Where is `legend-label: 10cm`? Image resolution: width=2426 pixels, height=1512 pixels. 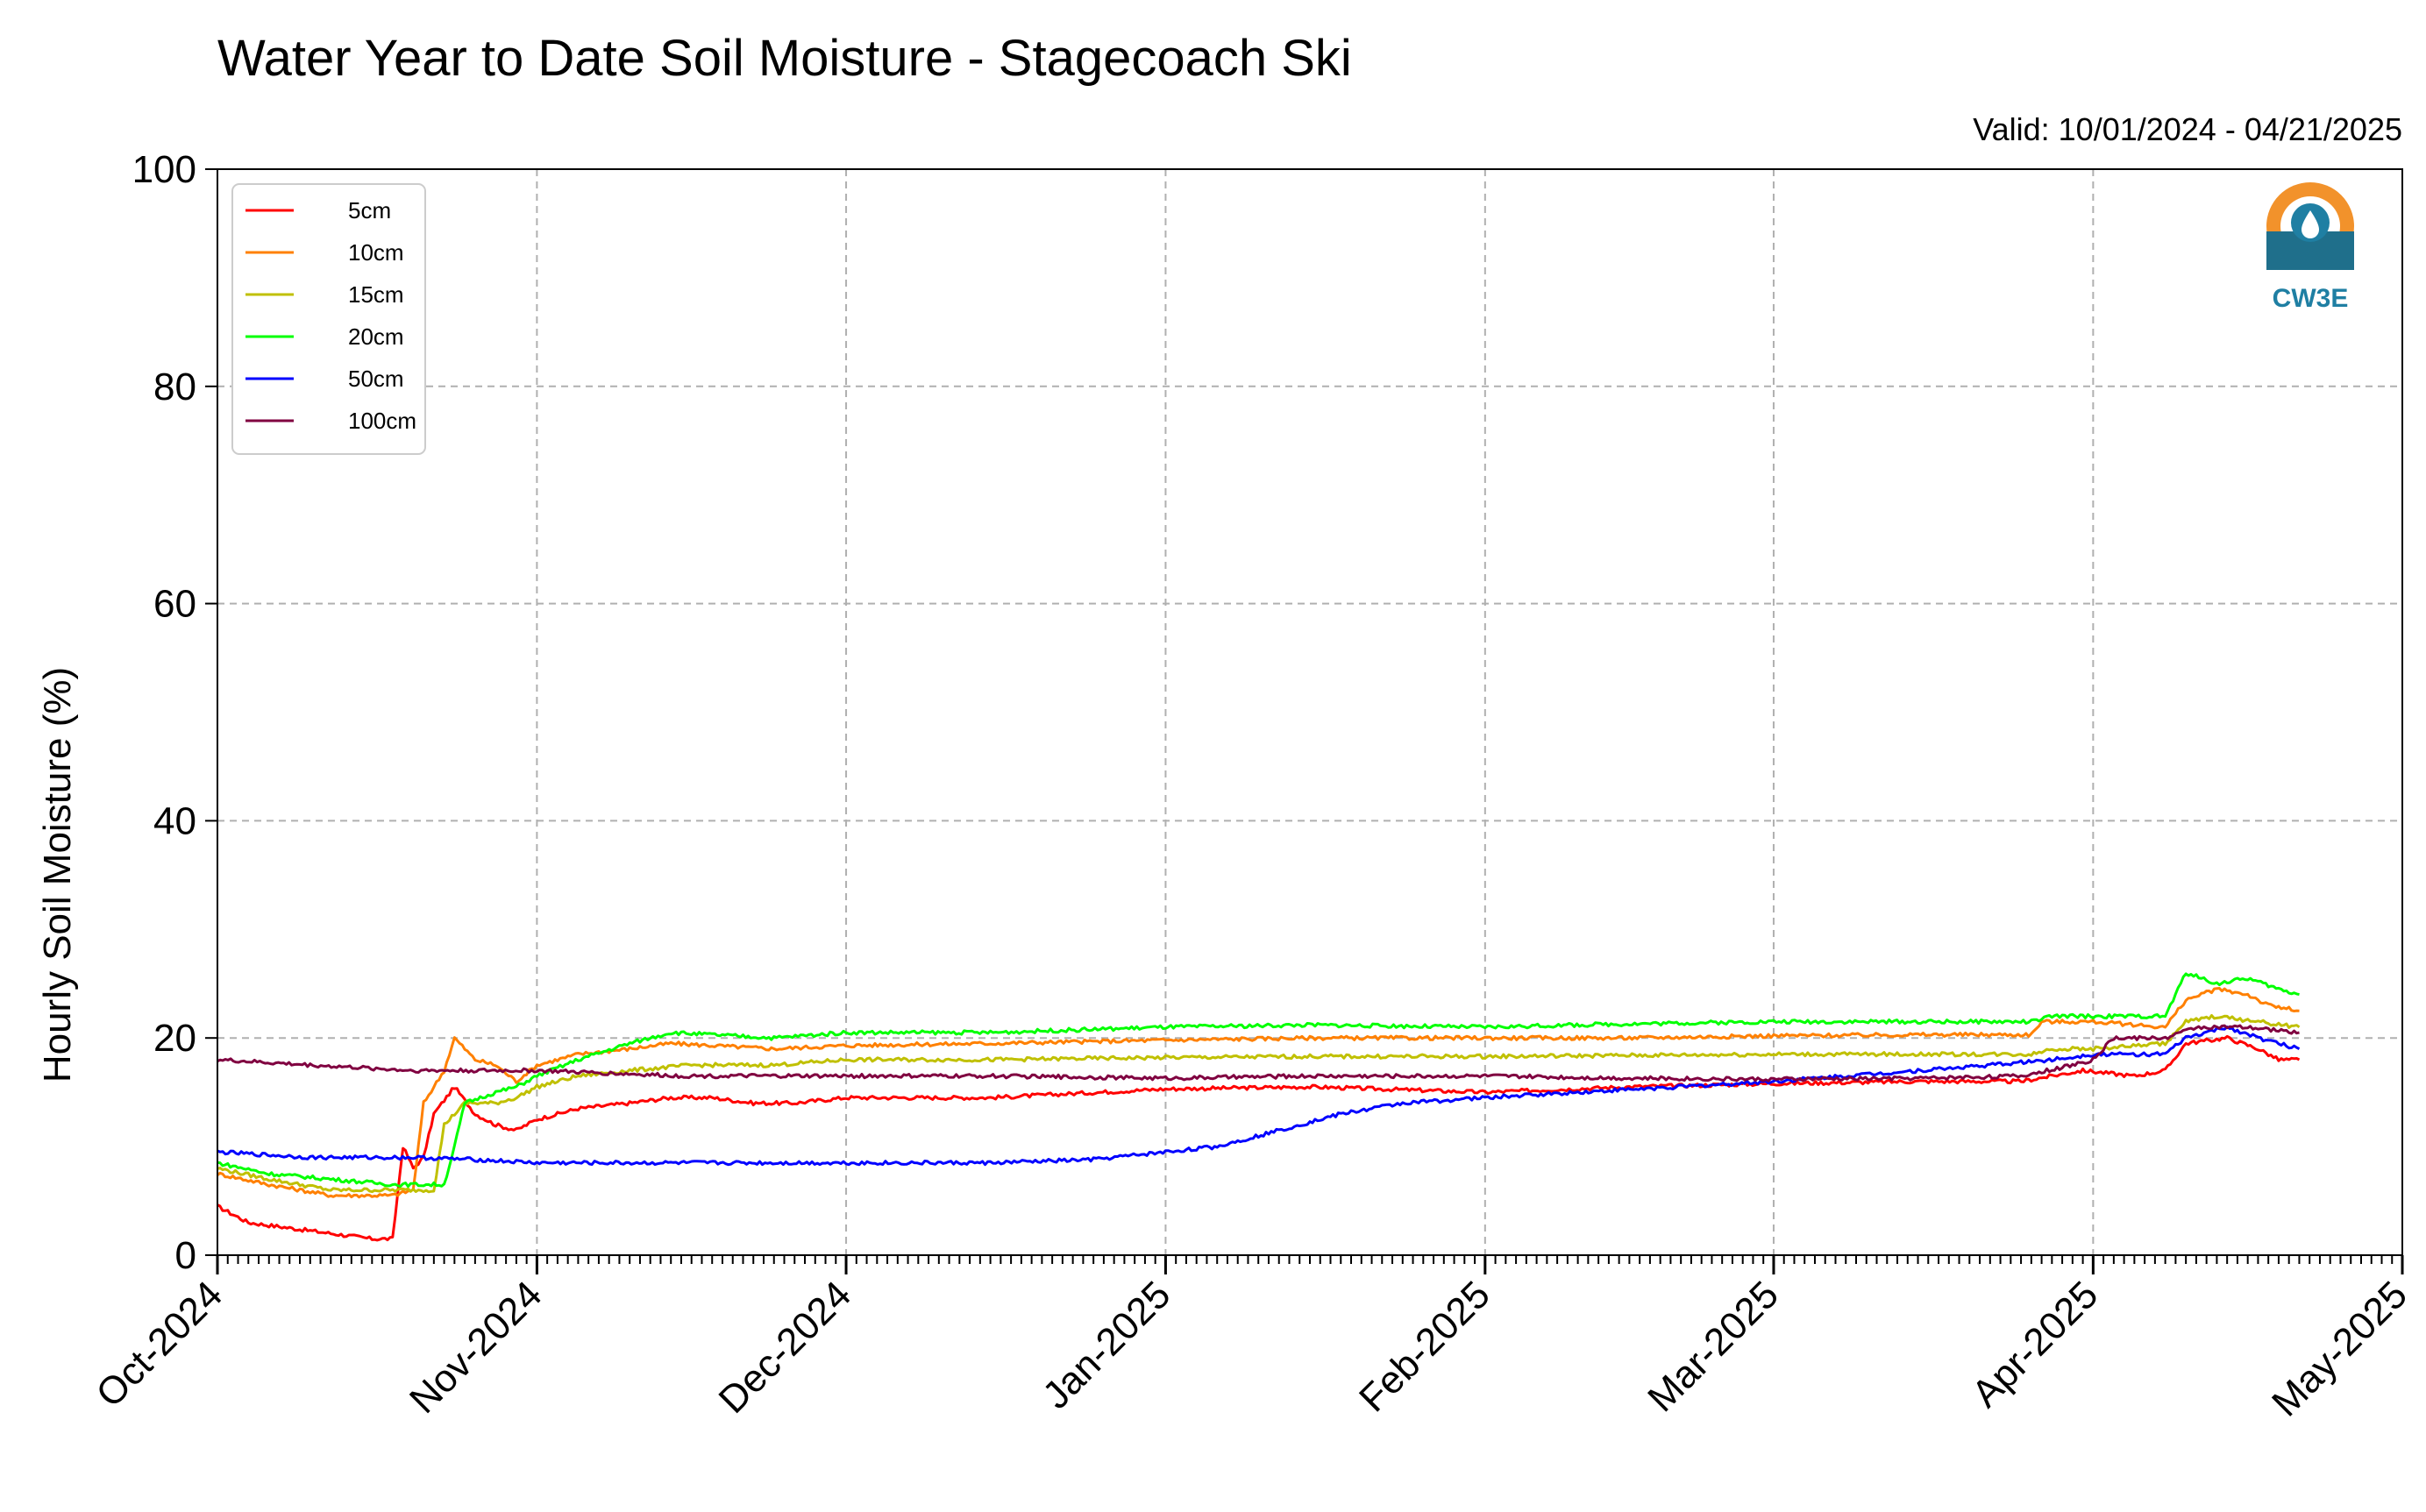
legend-label: 10cm is located at coordinates (376, 252).